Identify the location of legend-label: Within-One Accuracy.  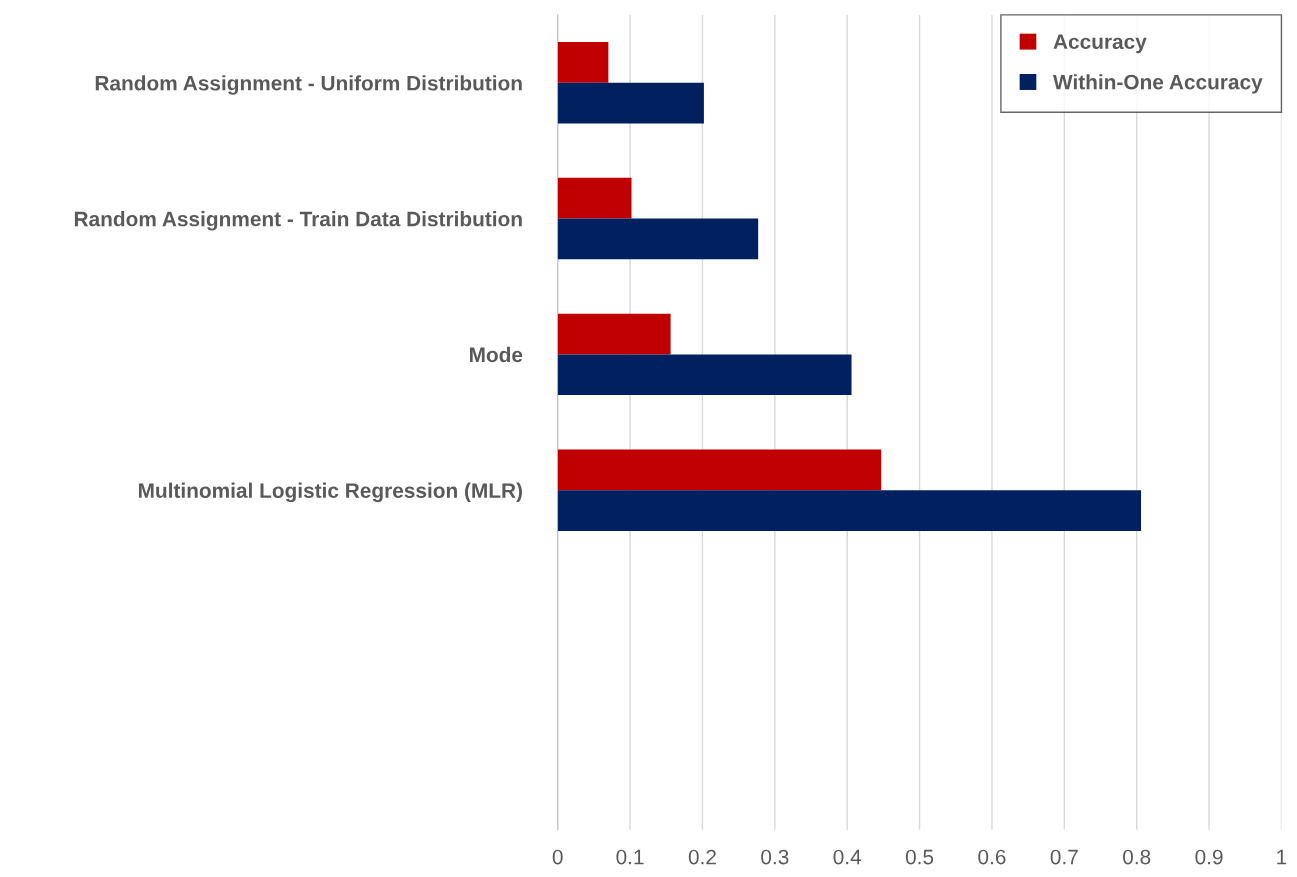
(1158, 84).